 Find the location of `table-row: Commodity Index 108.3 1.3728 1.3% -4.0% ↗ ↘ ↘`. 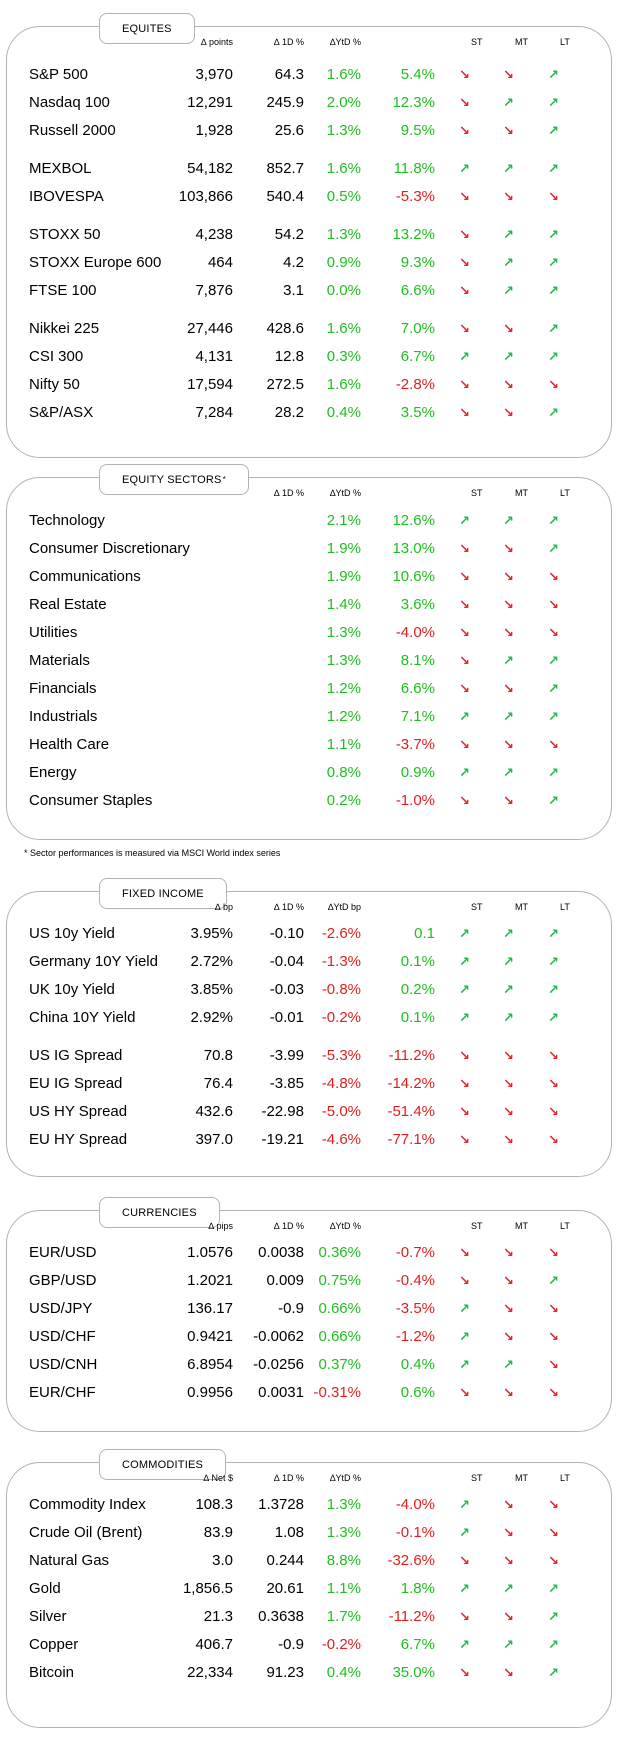

table-row: Commodity Index 108.3 1.3728 1.3% -4.0% ↗ ↘ ↘ is located at coordinates (309, 1505).